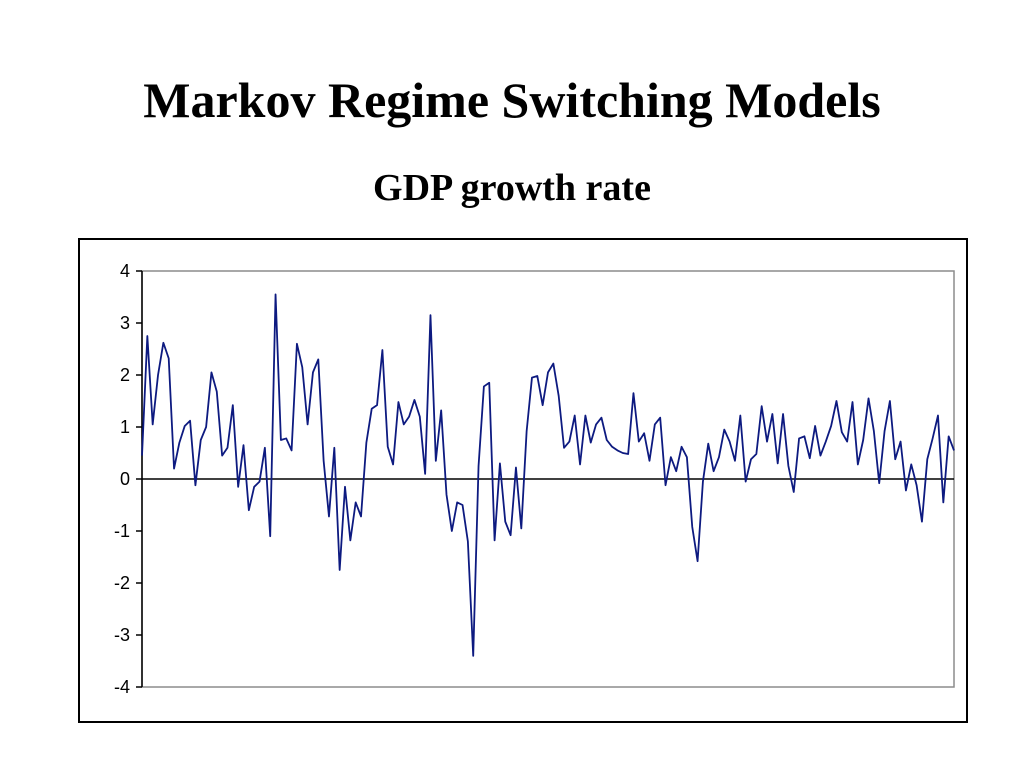 The image size is (1024, 768). What do you see at coordinates (125, 271) in the screenshot?
I see `y-tick-label: 4` at bounding box center [125, 271].